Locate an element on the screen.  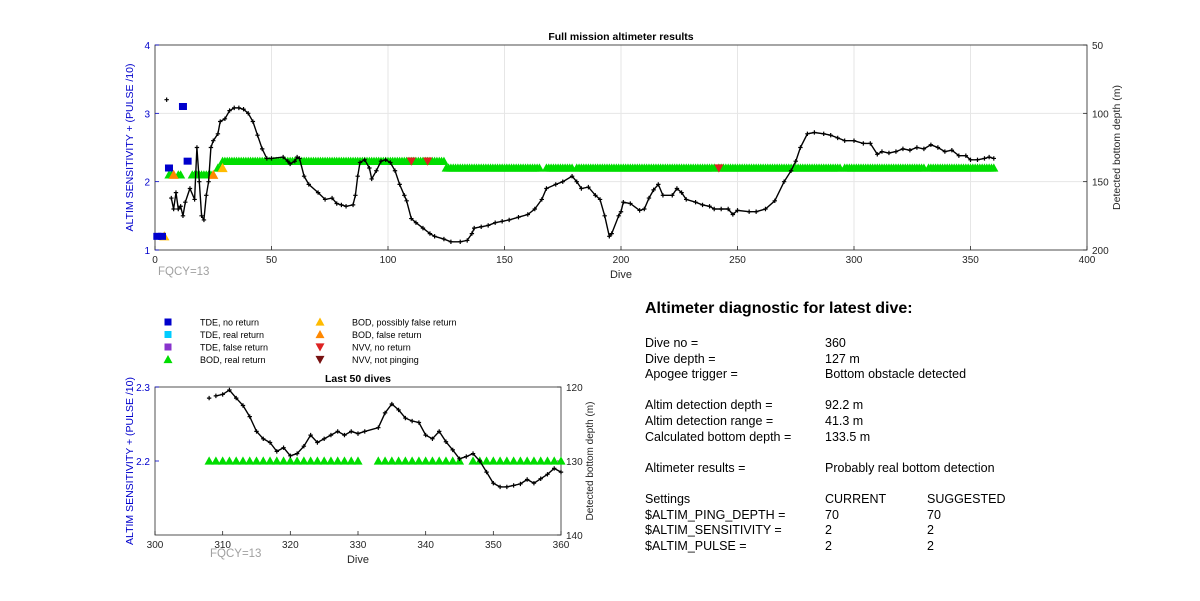
x-tick-label: 350 is located at coordinates (970, 260).